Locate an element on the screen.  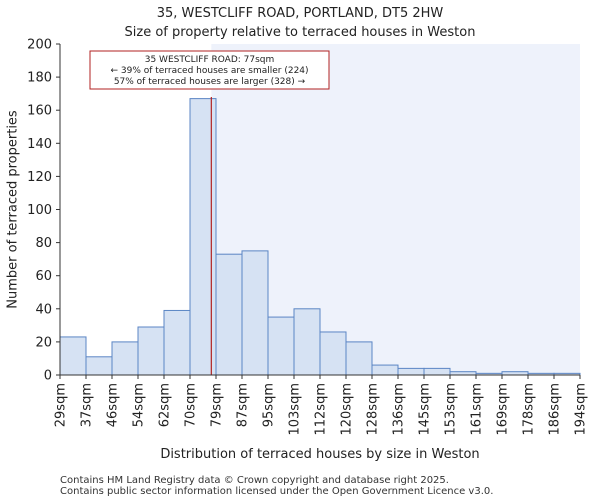
bar-103sqm is located at coordinates (307, 342).